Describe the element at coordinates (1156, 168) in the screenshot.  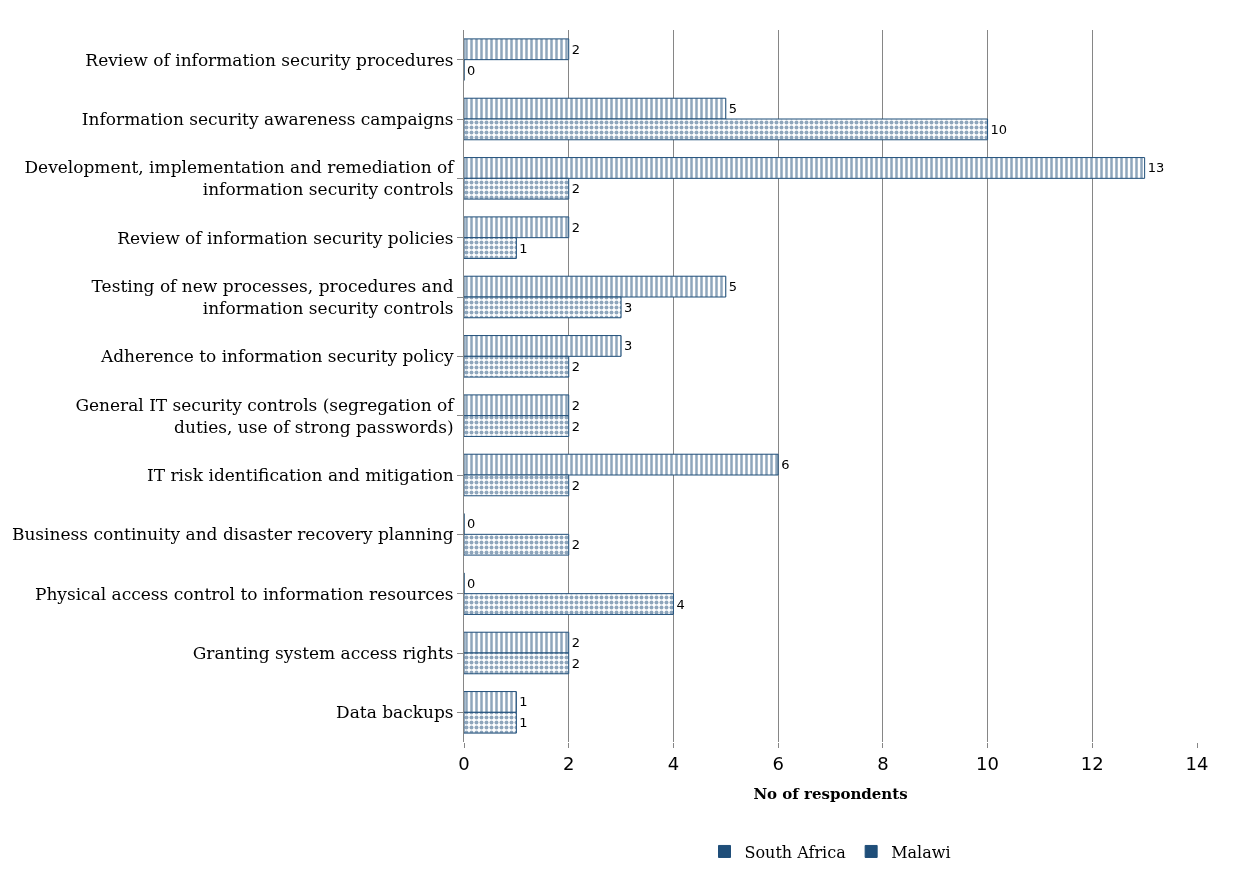
I see `data-label: 13` at that location.